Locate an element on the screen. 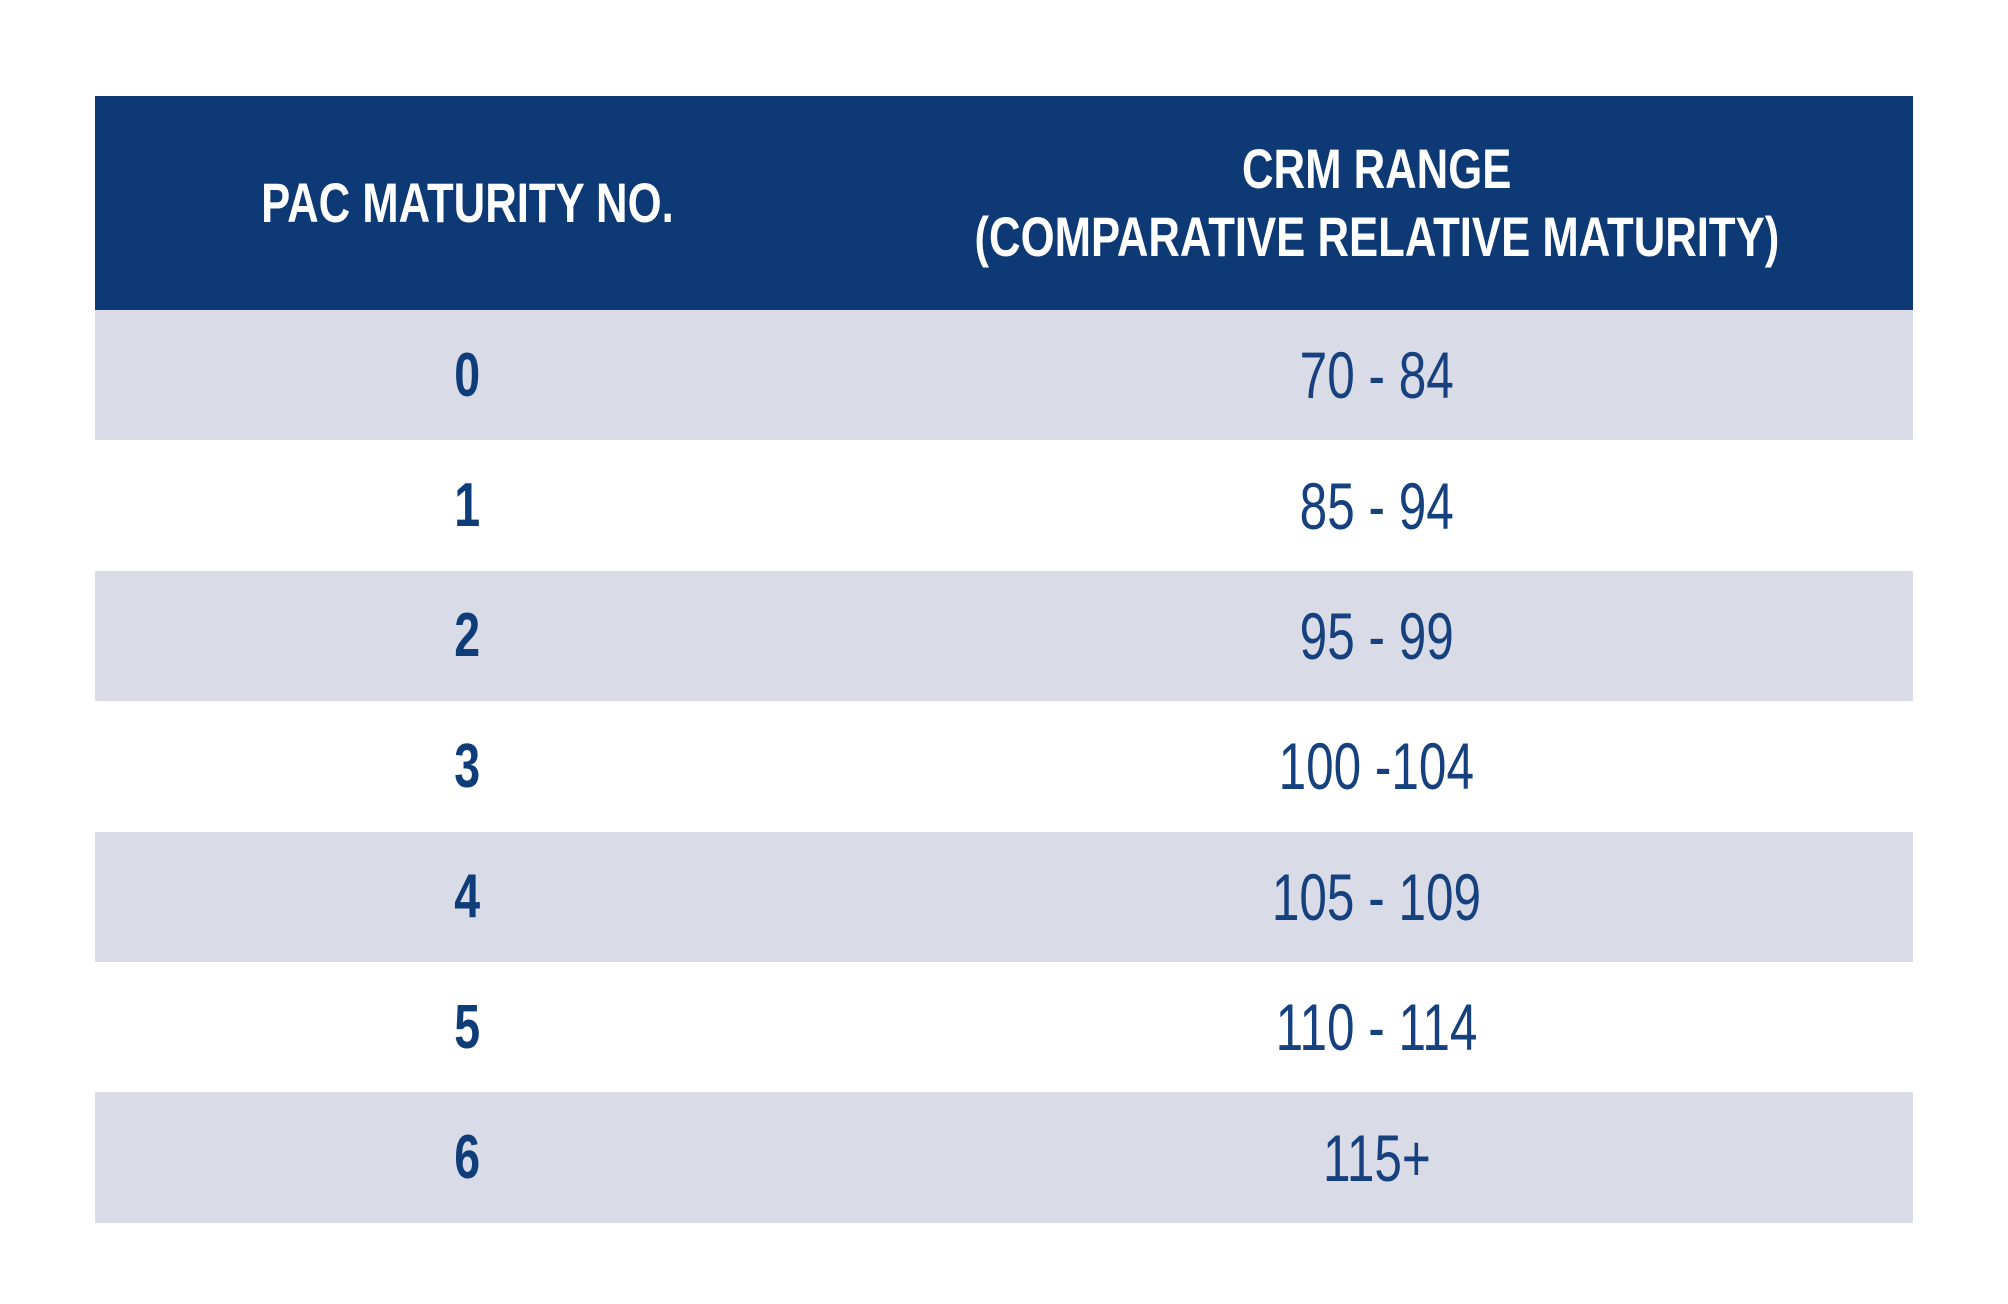 This screenshot has width=2008, height=1304. crm-range-cell: 105 - 109 is located at coordinates (1376, 897).